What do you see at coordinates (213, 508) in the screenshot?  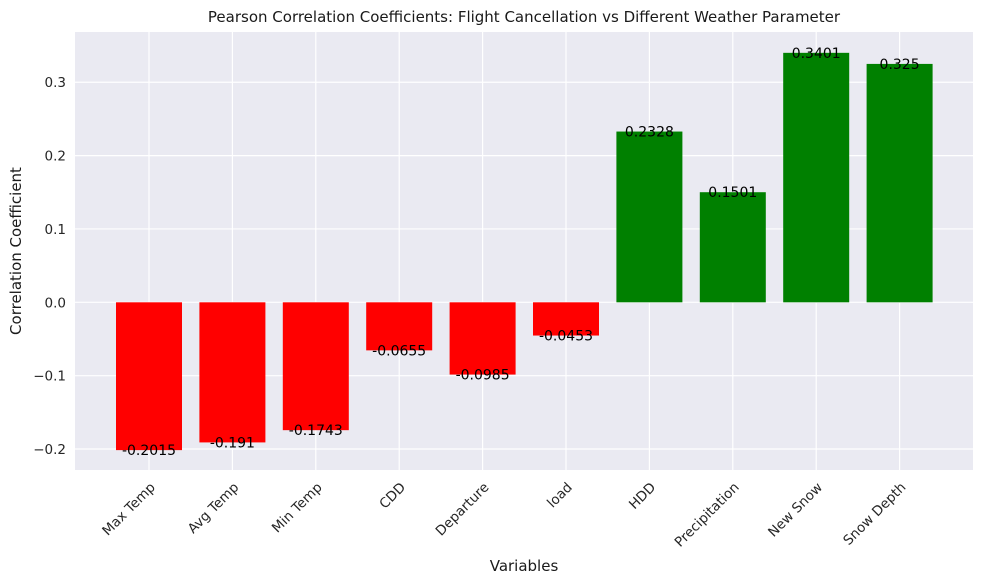 I see `x-tick-label: Avg Temp` at bounding box center [213, 508].